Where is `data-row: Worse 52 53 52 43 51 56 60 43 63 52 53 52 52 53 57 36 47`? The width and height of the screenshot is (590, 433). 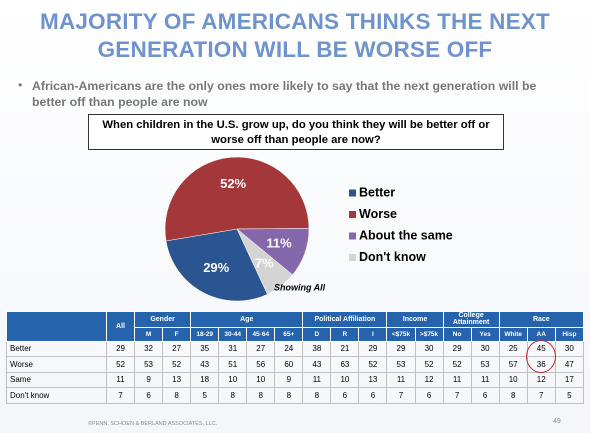
data-row: Worse 52 53 52 43 51 56 60 43 63 52 53 52 52 53 57 36 47 is located at coordinates (295, 364).